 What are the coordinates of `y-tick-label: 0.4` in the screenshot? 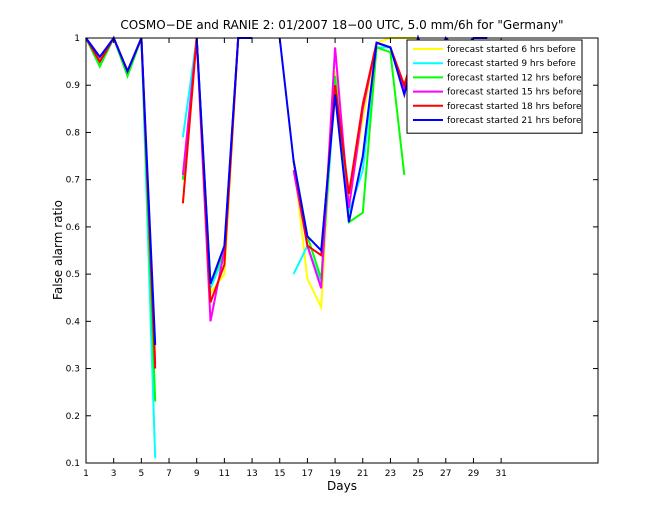 It's located at (73, 322).